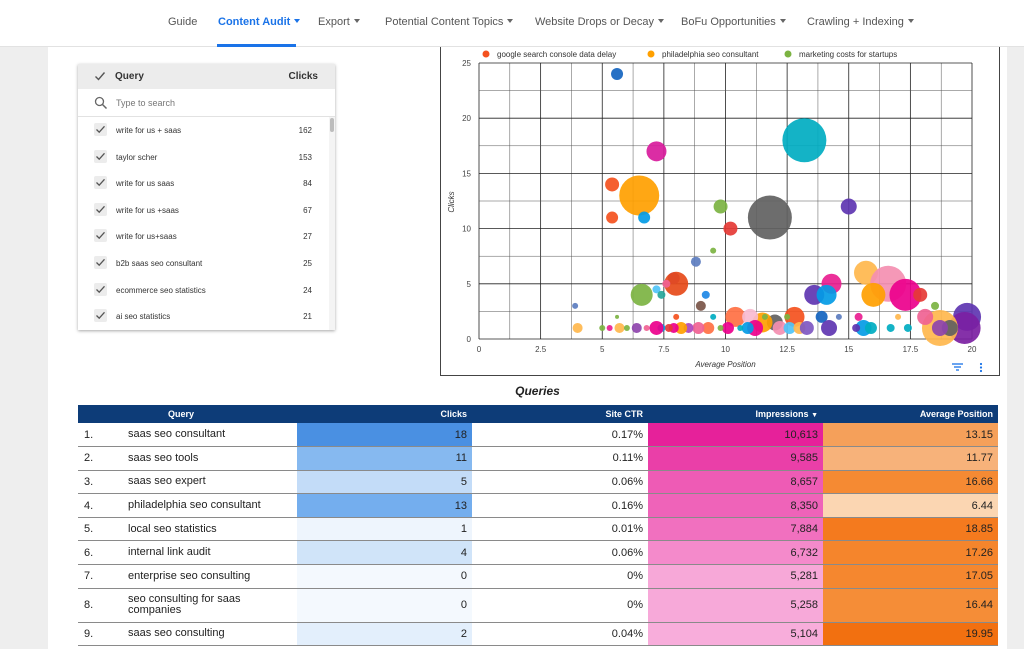  Describe the element at coordinates (560, 435) in the screenshot. I see `row-site-ctr: 0.17%` at that location.